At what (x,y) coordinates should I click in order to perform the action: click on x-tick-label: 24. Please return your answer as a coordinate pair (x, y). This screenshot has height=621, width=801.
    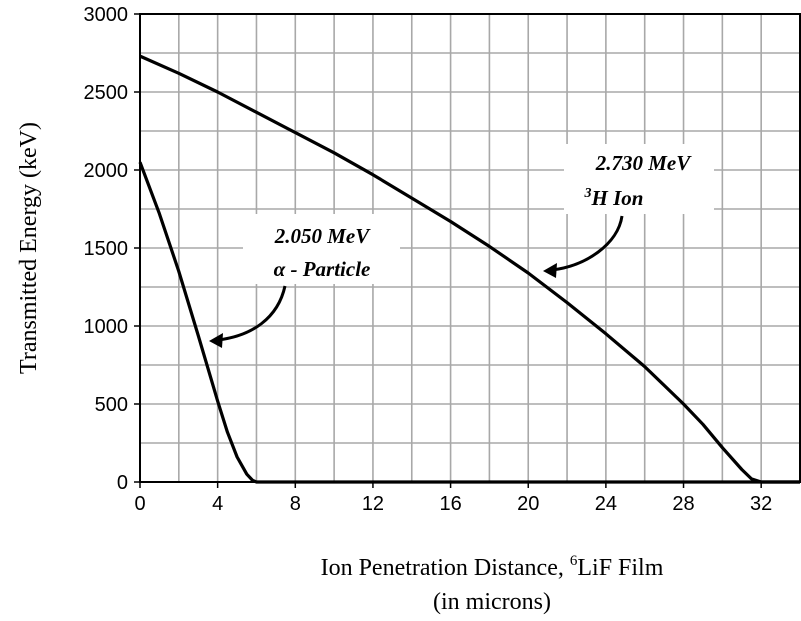
    Looking at the image, I should click on (606, 504).